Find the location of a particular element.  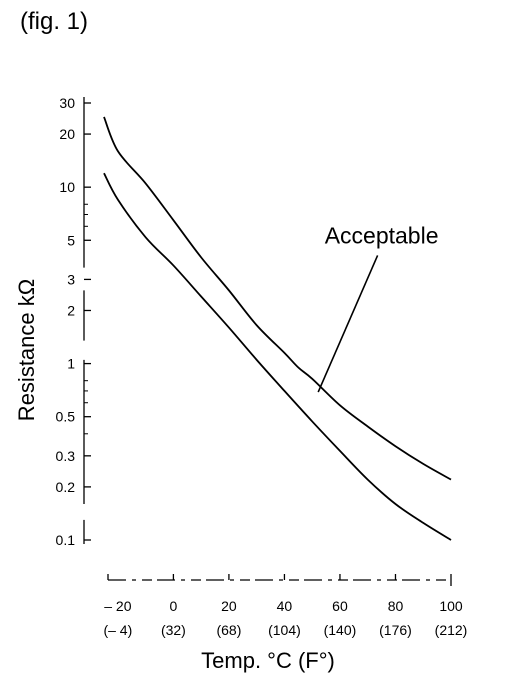

x-tick-label-f: (32) is located at coordinates (173, 630).